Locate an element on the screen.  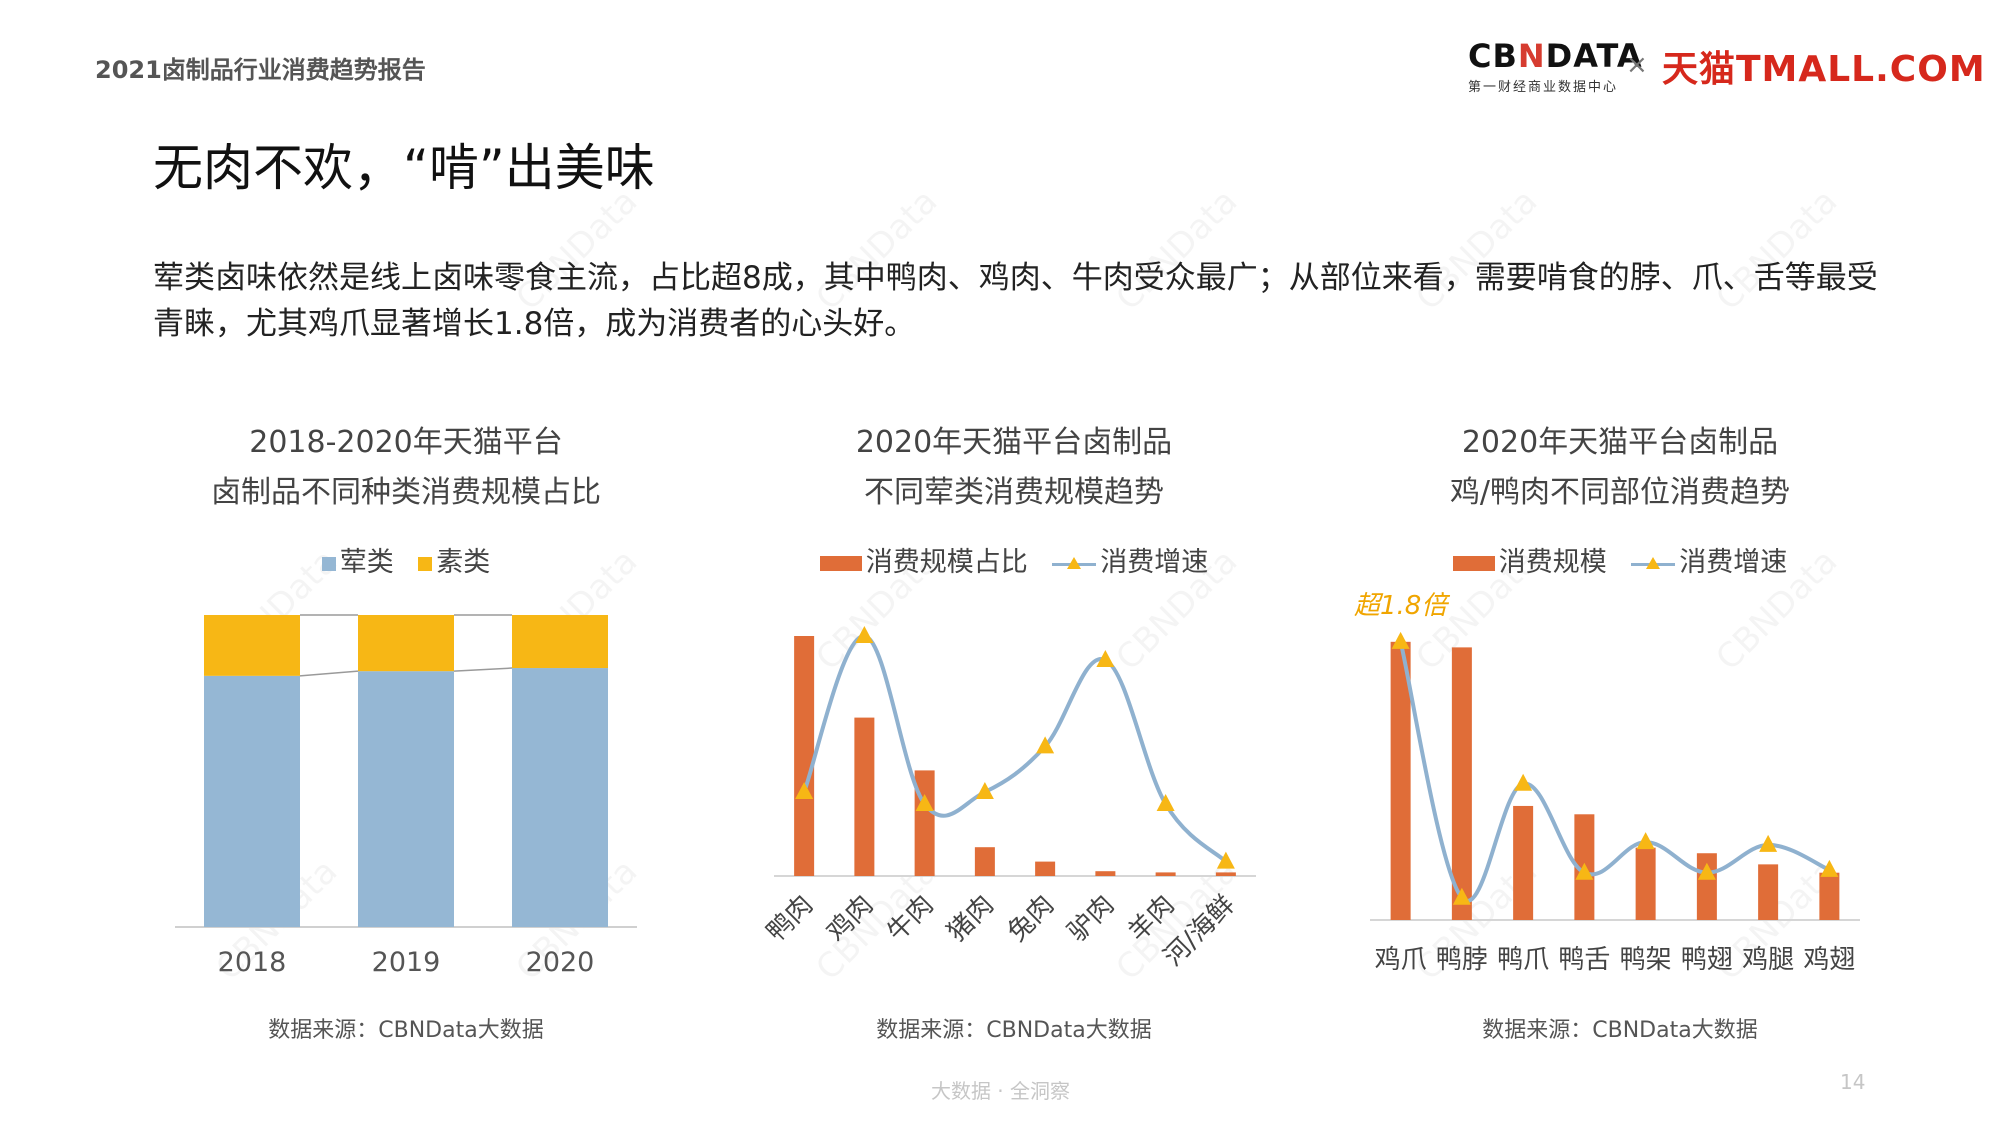
tmall-logo: 天猫TMALL.COM is located at coordinates (1824, 69).